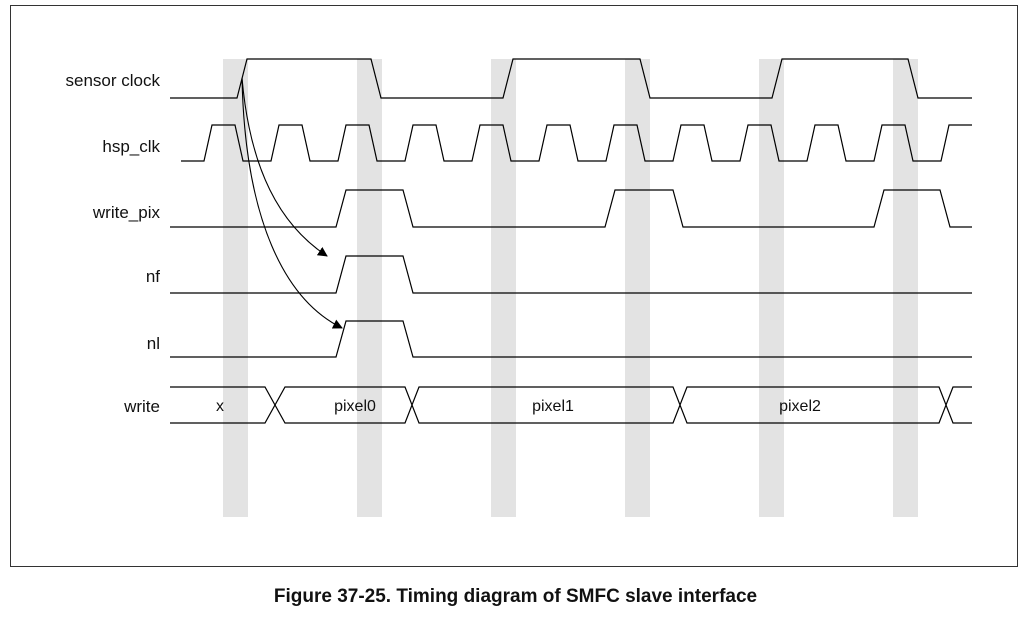  I want to click on bus-bottom-line, so click(571, 413).